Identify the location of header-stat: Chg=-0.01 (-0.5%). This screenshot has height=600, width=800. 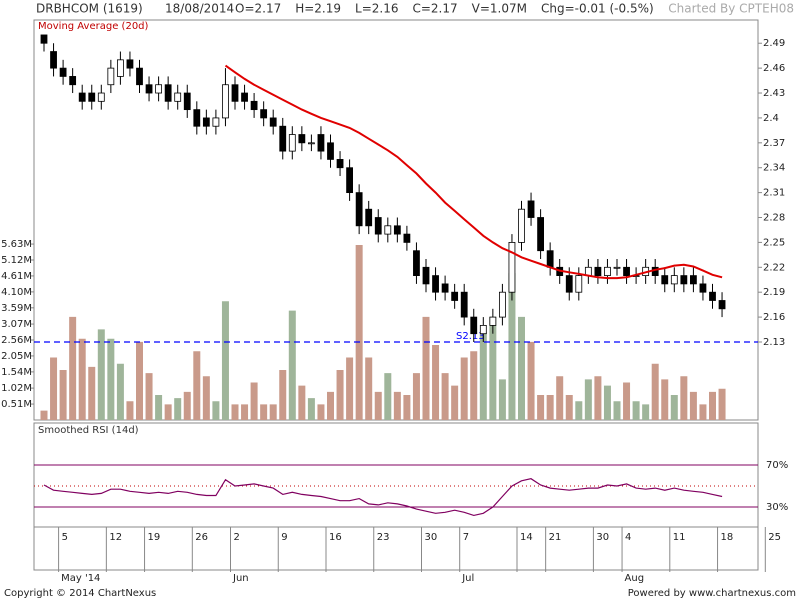
(597, 9).